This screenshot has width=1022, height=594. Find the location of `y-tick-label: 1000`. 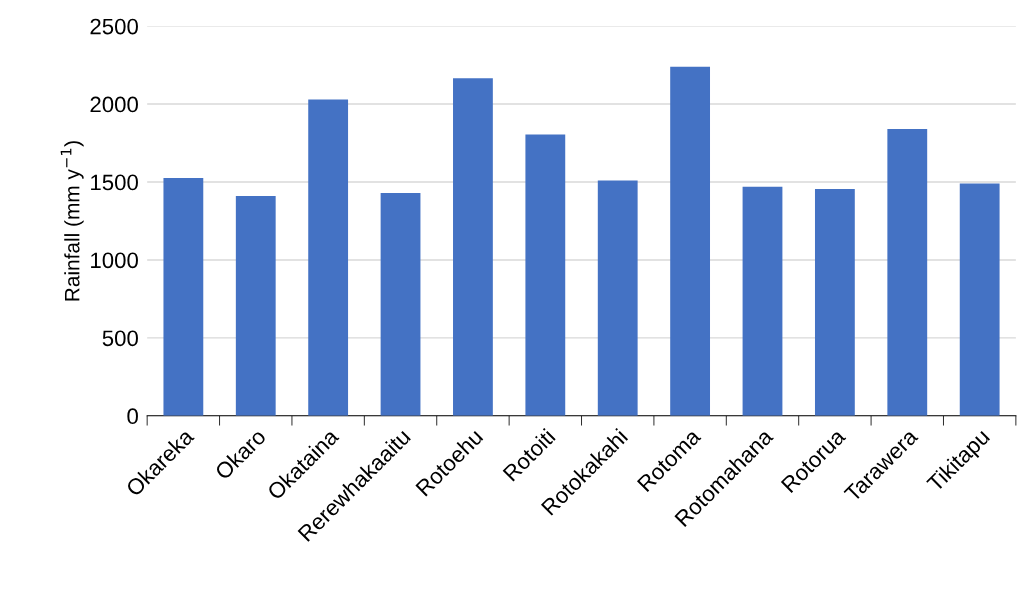

y-tick-label: 1000 is located at coordinates (114, 260).